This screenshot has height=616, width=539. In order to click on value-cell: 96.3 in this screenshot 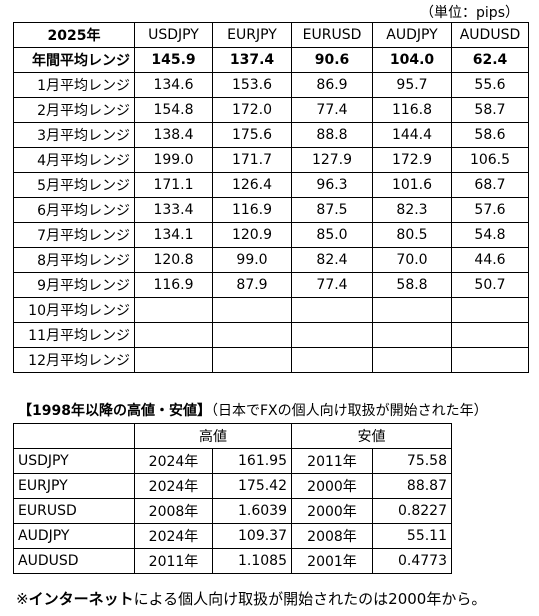, I will do `click(332, 185)`.